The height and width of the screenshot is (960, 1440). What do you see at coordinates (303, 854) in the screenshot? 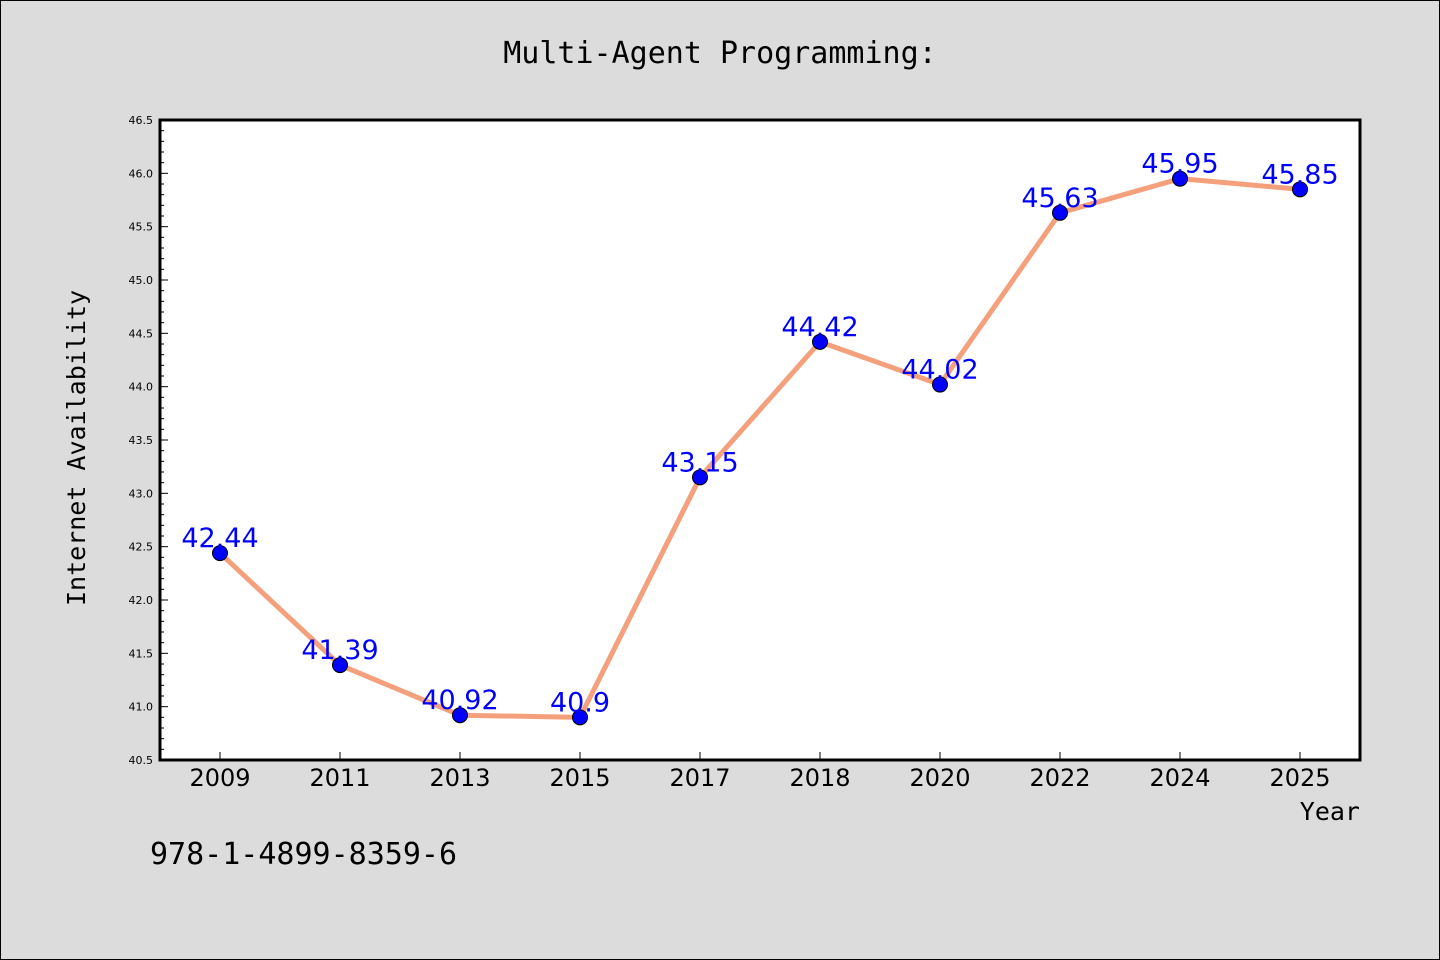
I see `footnote-isbn: 978-1-4899-8359-6` at bounding box center [303, 854].